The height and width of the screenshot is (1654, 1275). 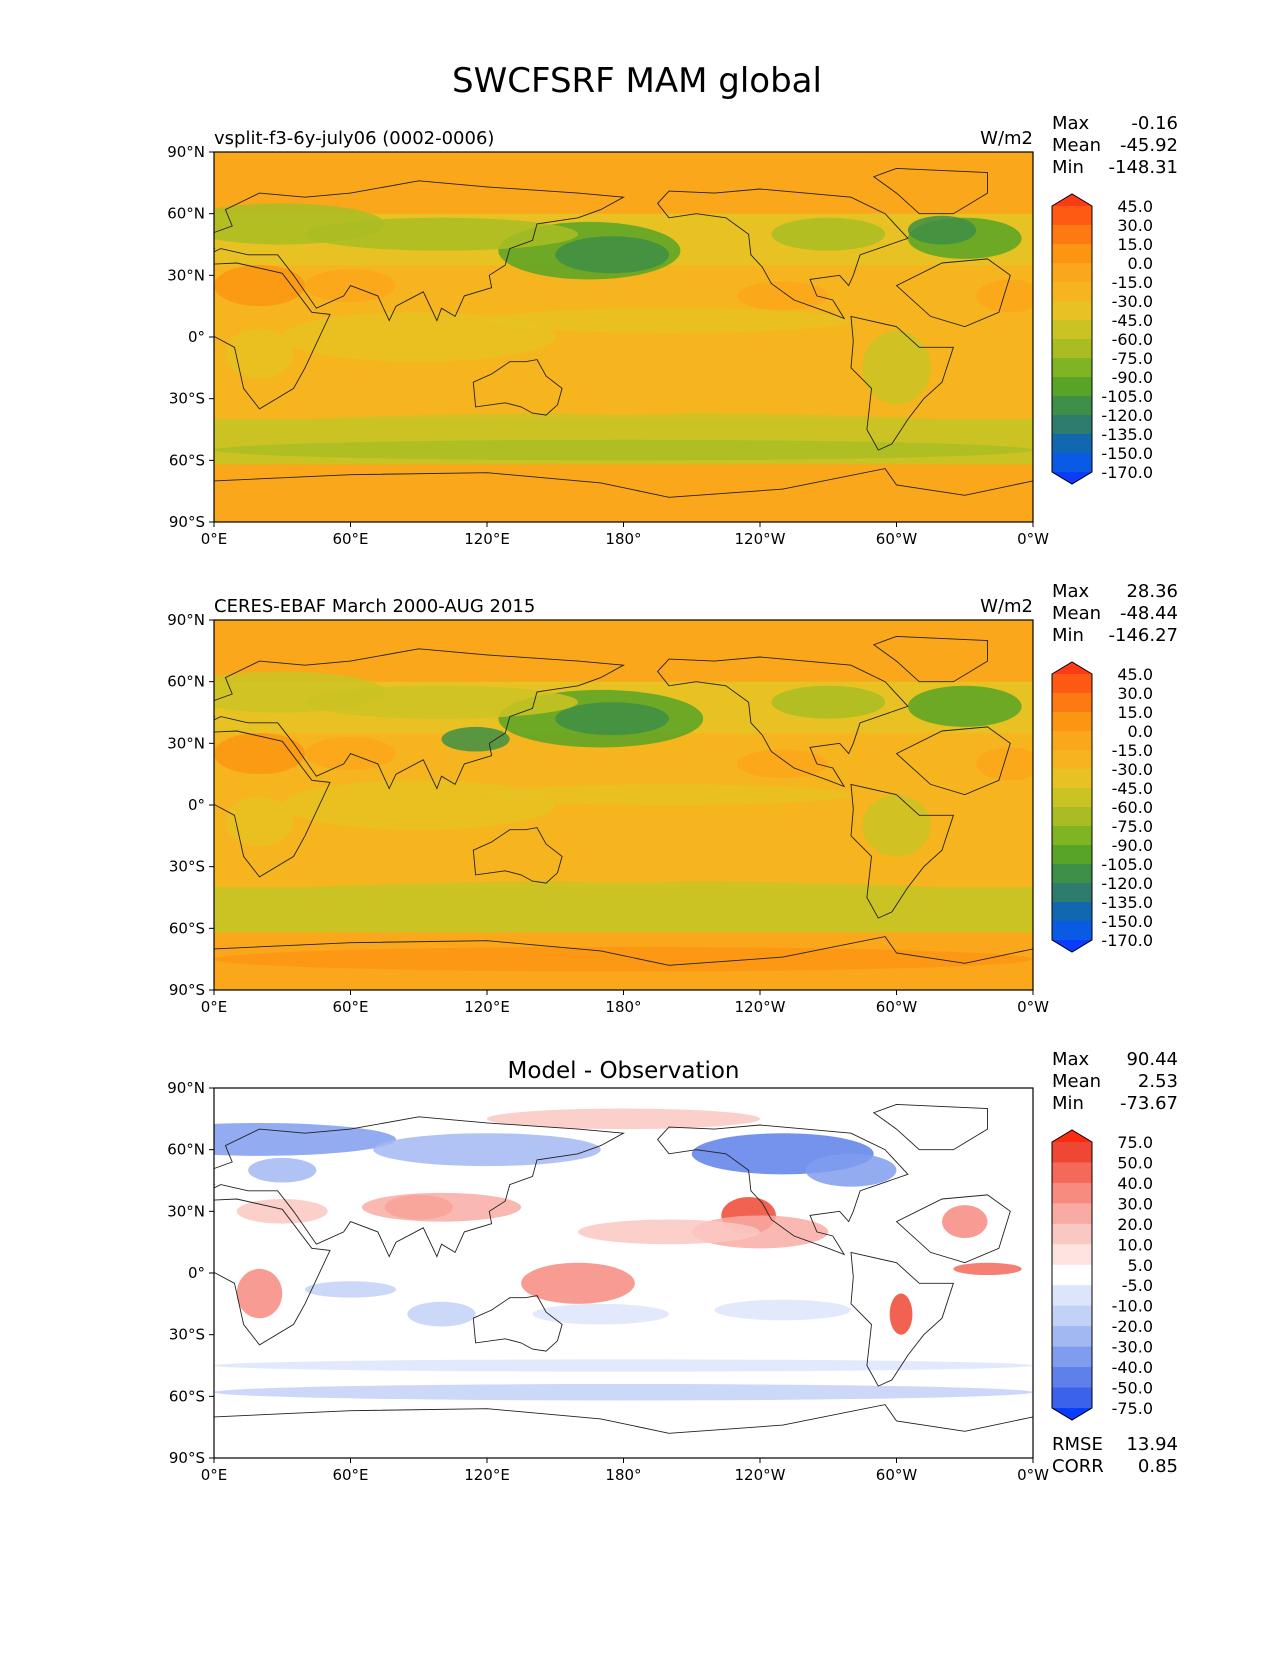 What do you see at coordinates (897, 539) in the screenshot?
I see `x-tick-label: 60°W` at bounding box center [897, 539].